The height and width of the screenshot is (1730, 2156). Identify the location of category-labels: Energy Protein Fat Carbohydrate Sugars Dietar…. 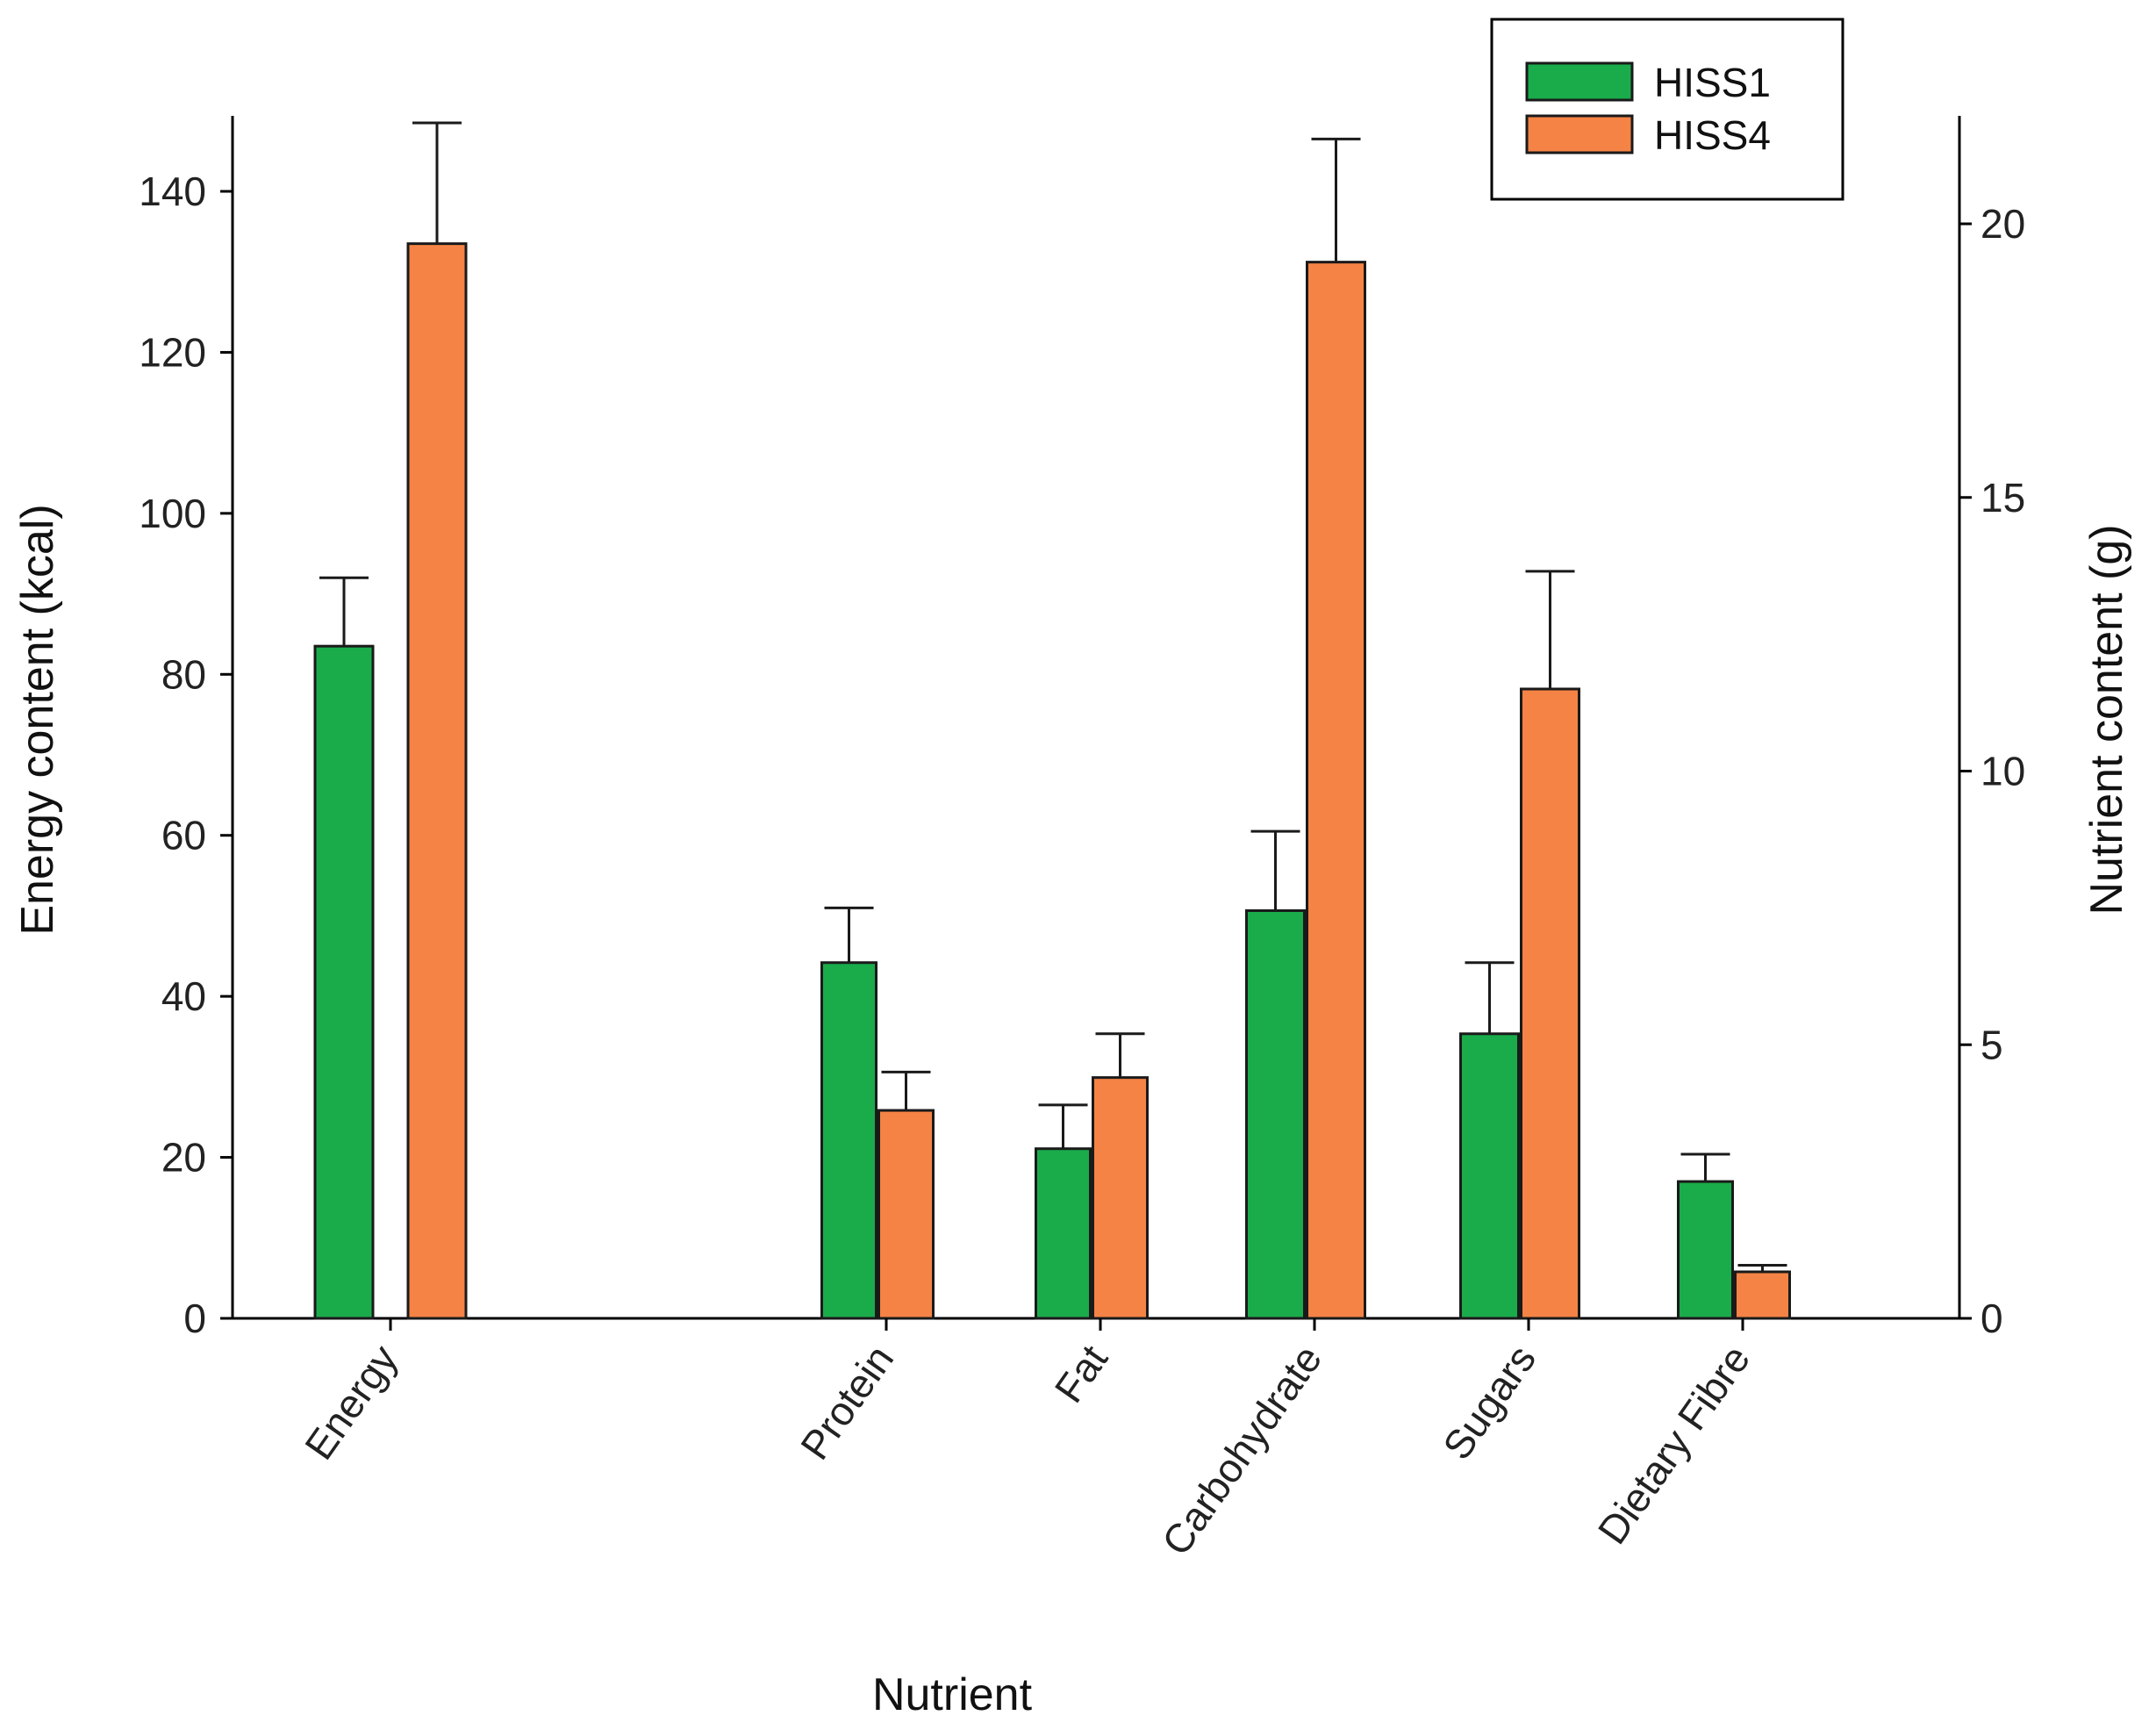
(1027, 1440).